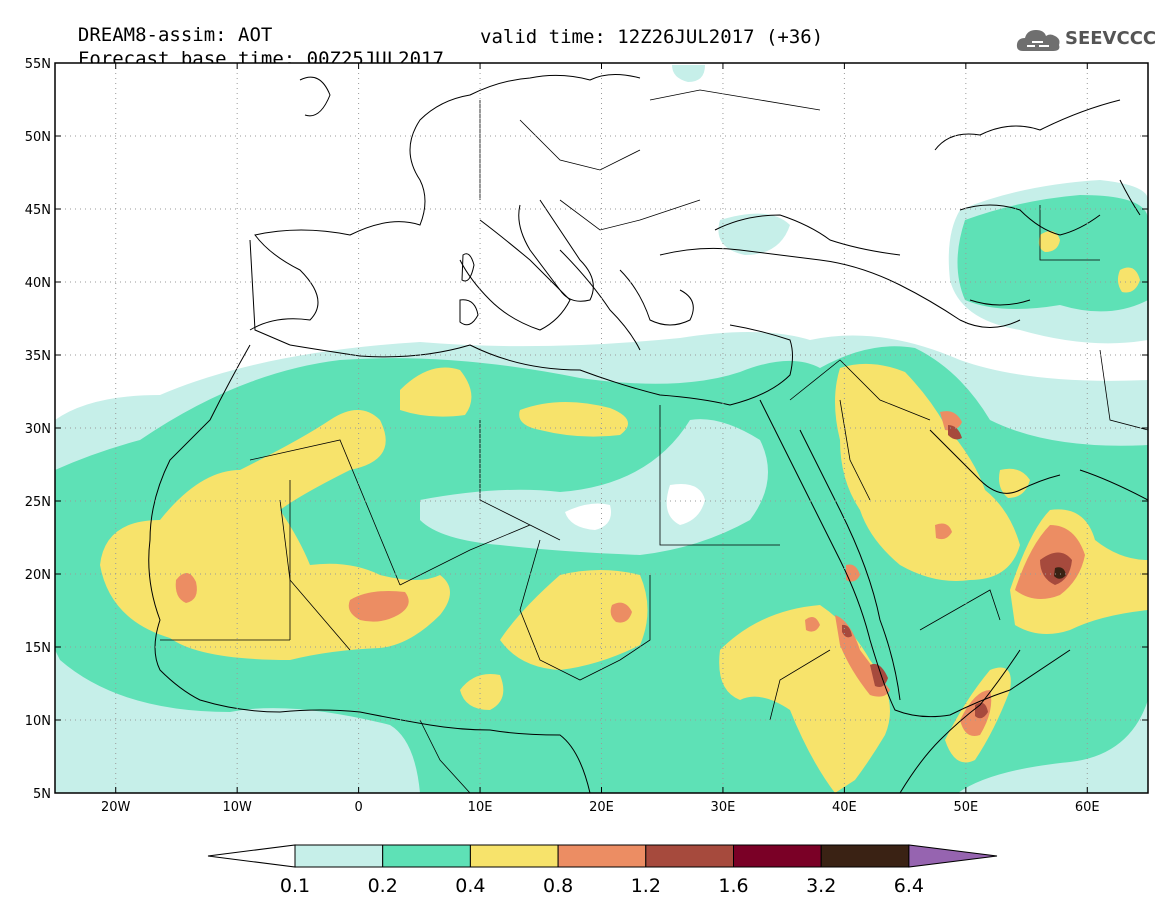 The image size is (1165, 905). Describe the element at coordinates (652, 37) in the screenshot. I see `valid-time-text: valid time: 12Z26JUL2017 (+36)` at that location.